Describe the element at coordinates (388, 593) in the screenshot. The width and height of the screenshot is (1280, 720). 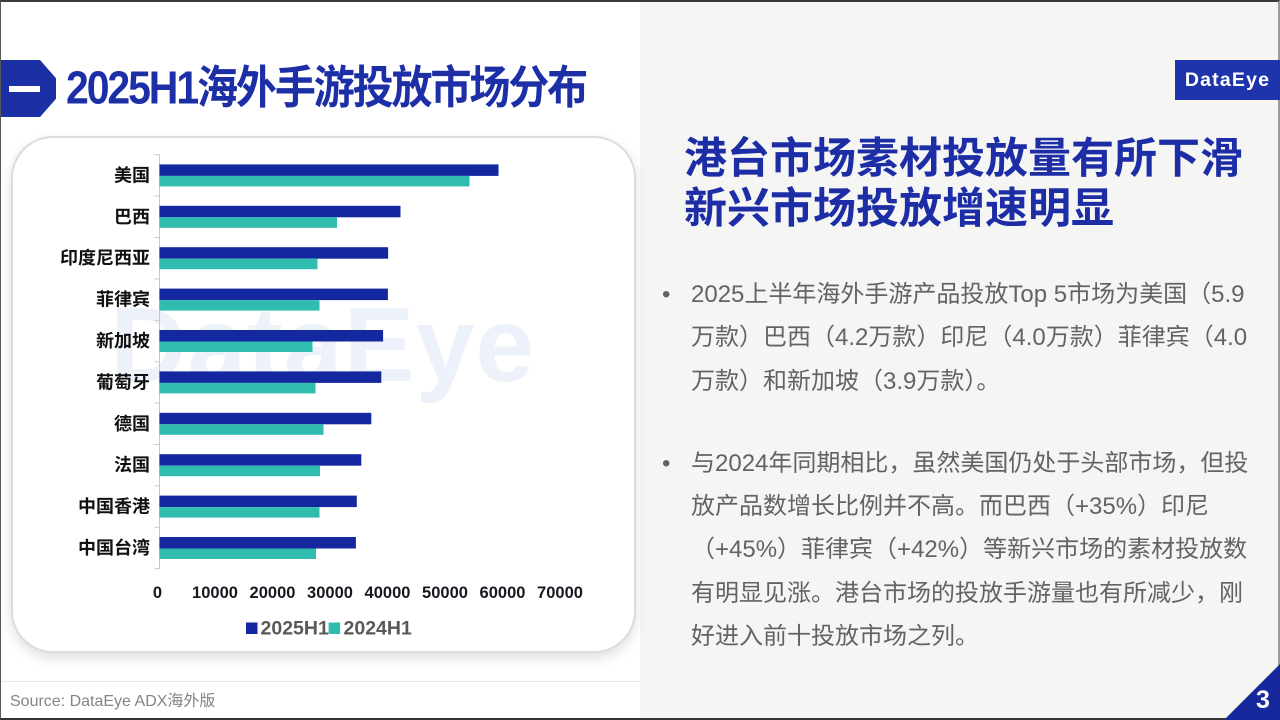
I see `svg-text: 40000` at that location.